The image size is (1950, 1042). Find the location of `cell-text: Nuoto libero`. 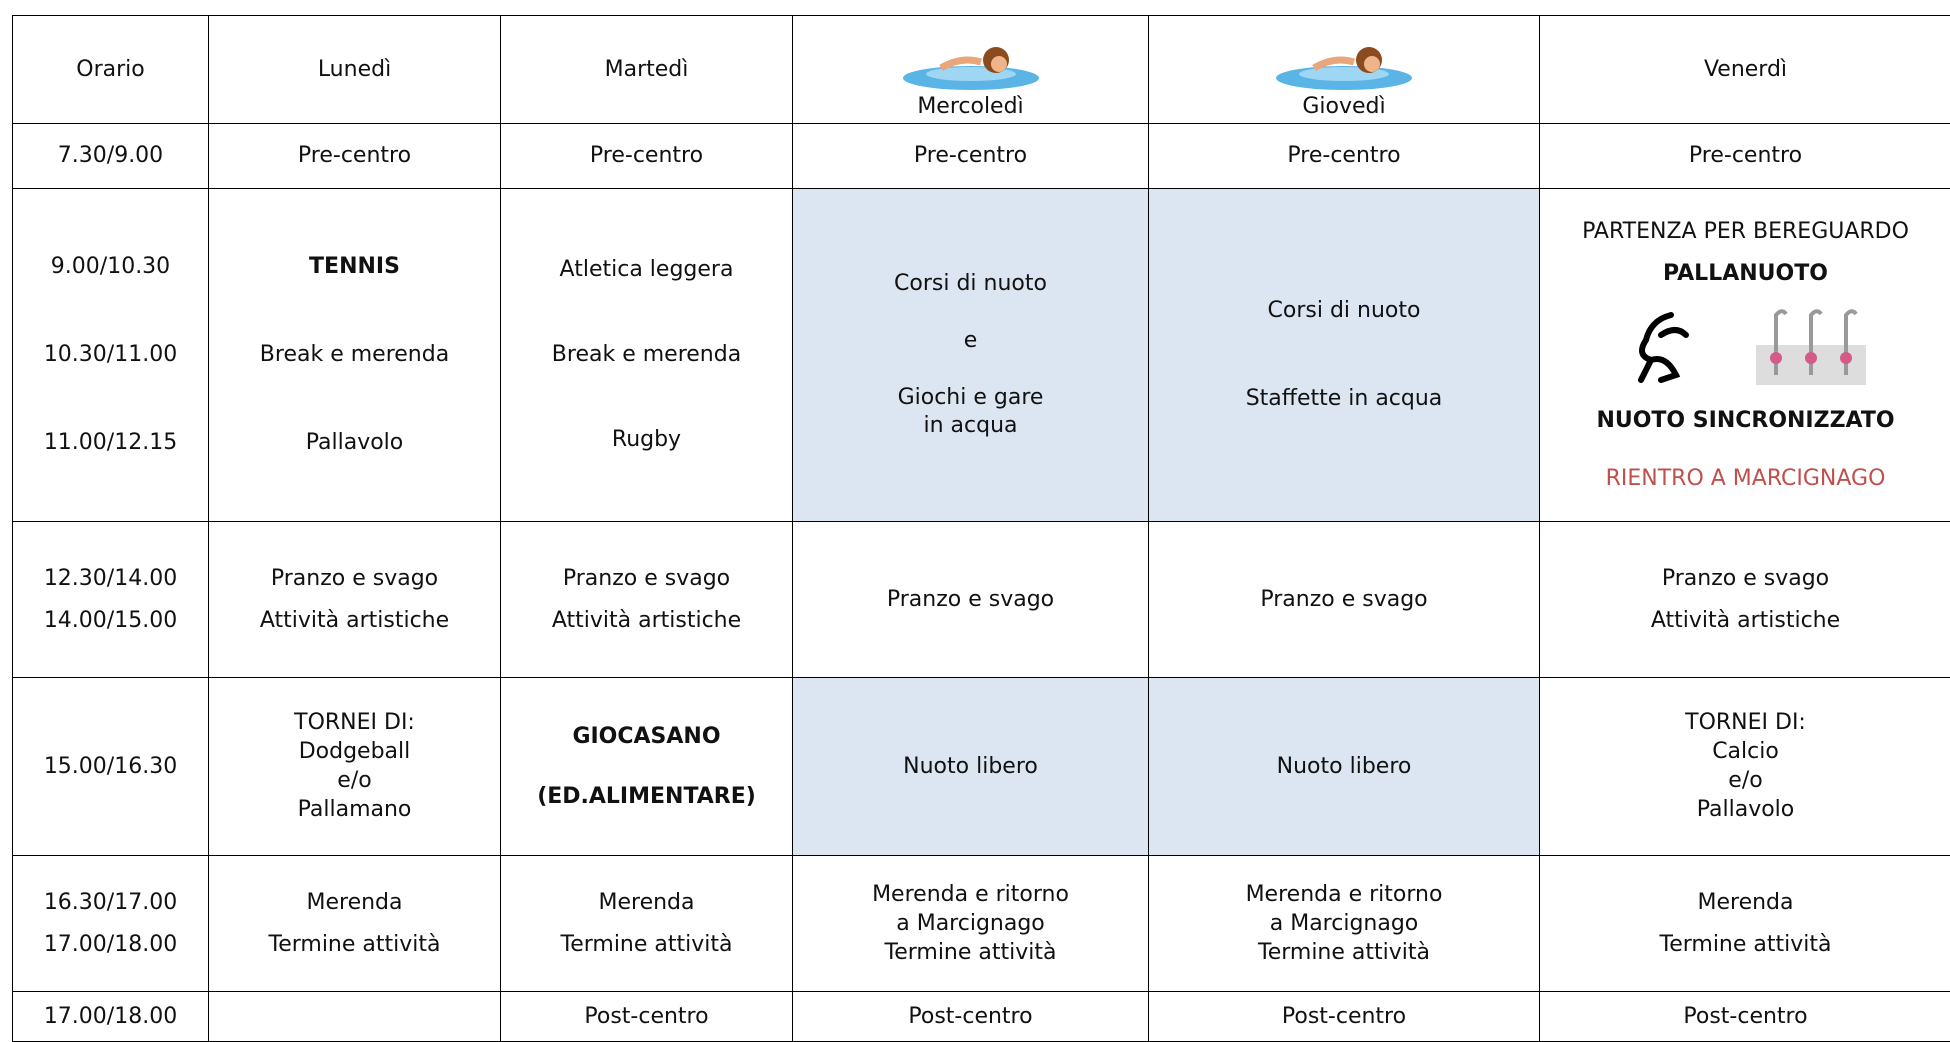

cell-text: Nuoto libero is located at coordinates (970, 766).